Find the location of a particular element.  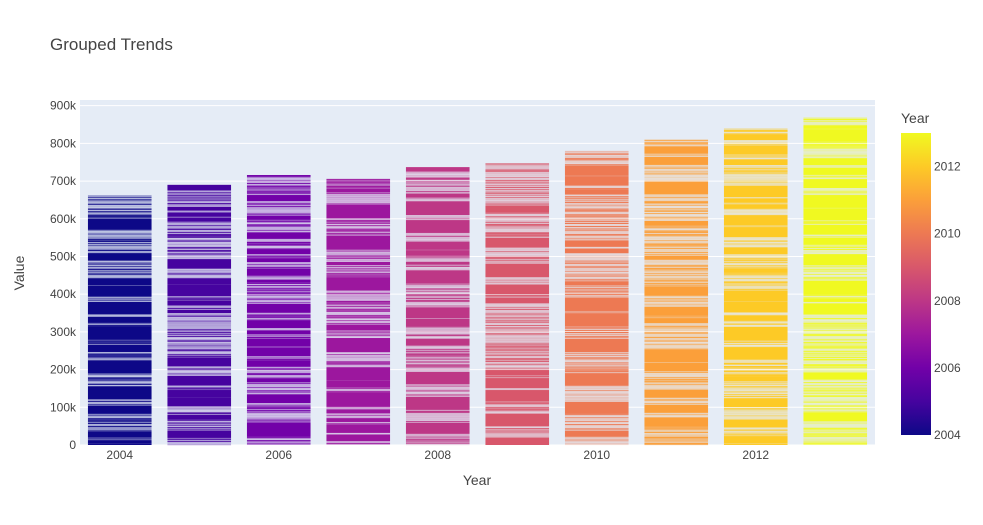

x-tick-label: 2006 is located at coordinates (278, 455).